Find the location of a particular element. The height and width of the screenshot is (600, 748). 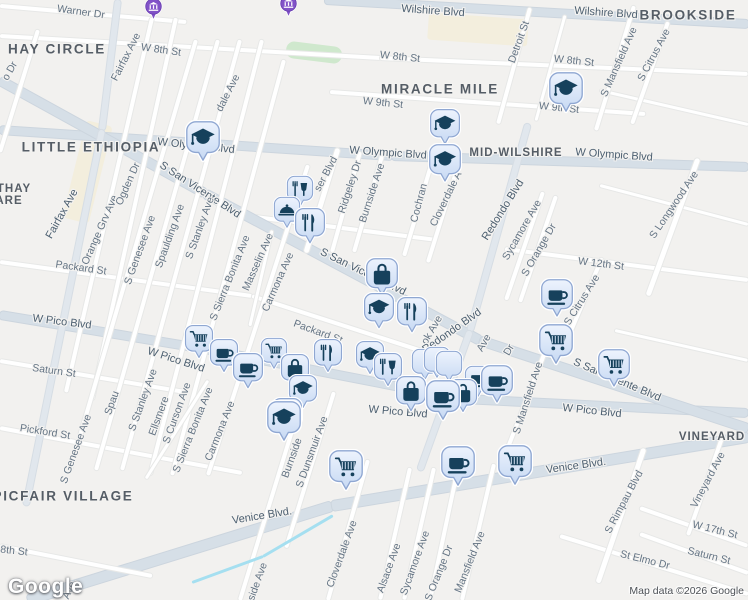

neighborhood-label: HAY CIRCLE is located at coordinates (57, 49).